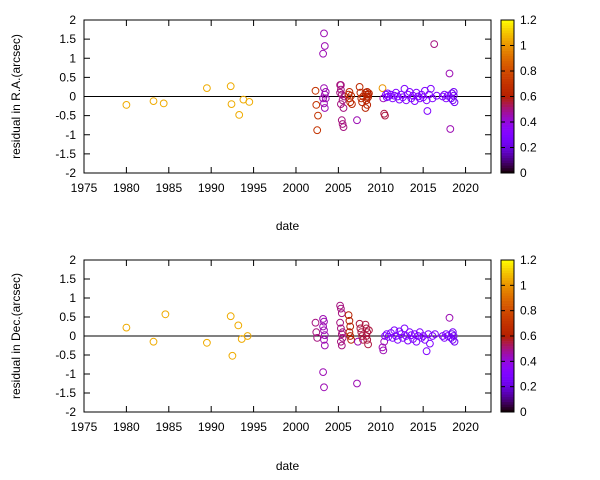  Describe the element at coordinates (338, 188) in the screenshot. I see `x-tick-label: 2005` at that location.